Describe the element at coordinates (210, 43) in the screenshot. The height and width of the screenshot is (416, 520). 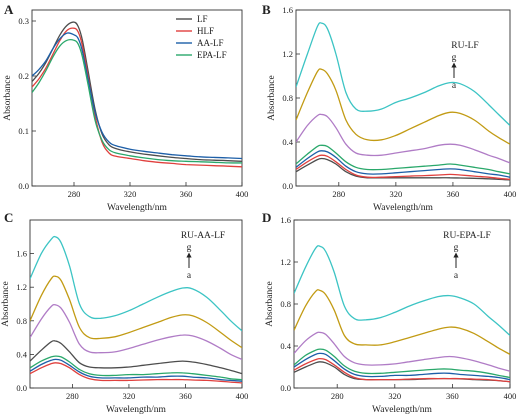
I see `legend-label: AA-LF` at that location.